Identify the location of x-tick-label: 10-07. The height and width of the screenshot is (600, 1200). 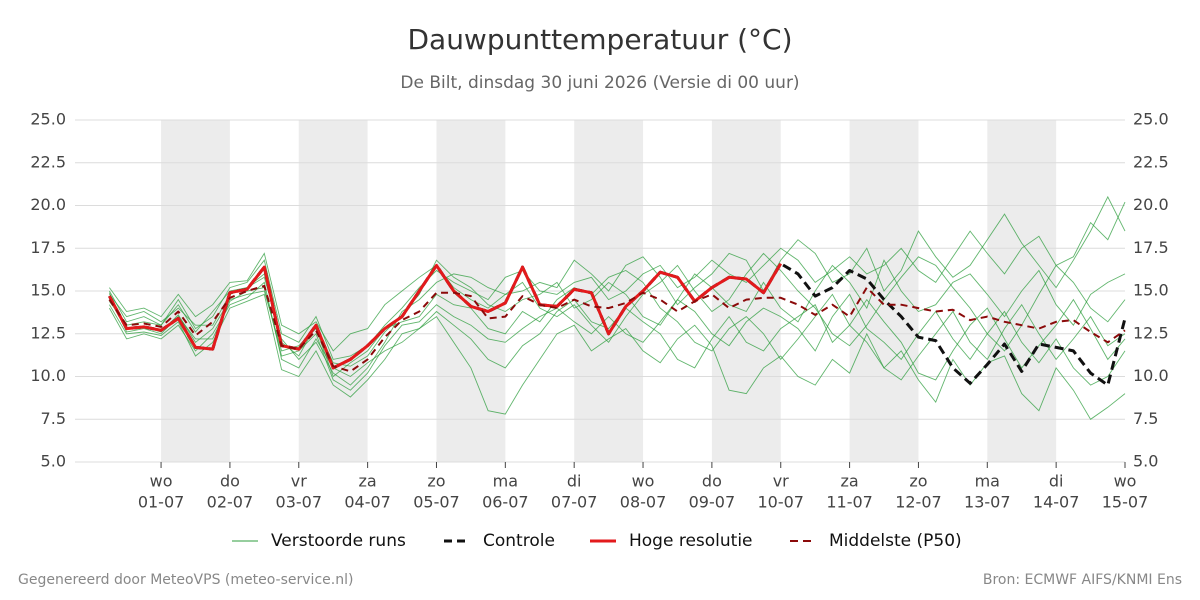
(780, 502).